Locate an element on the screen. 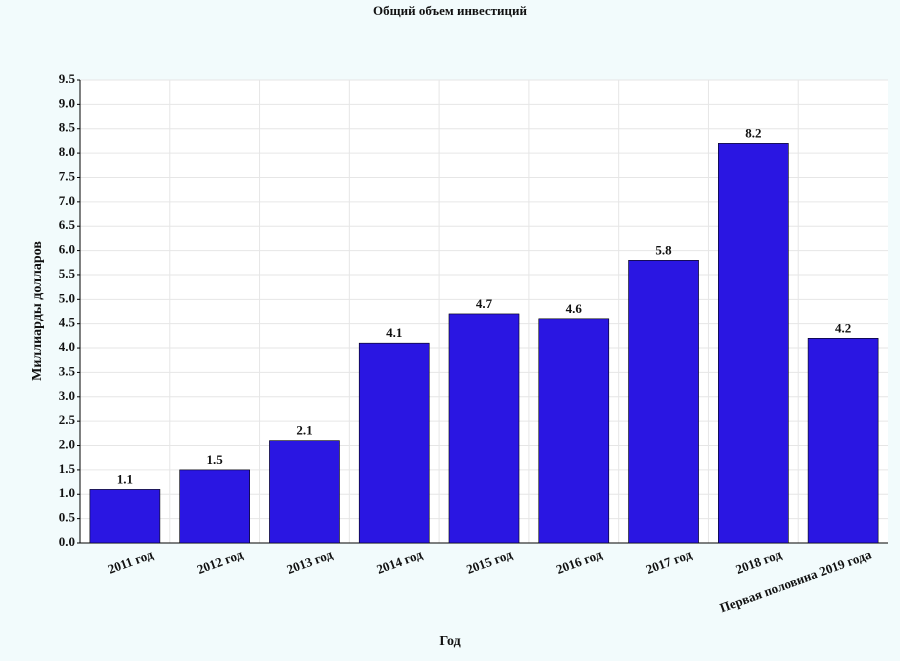  value-label: 5.8 is located at coordinates (663, 249).